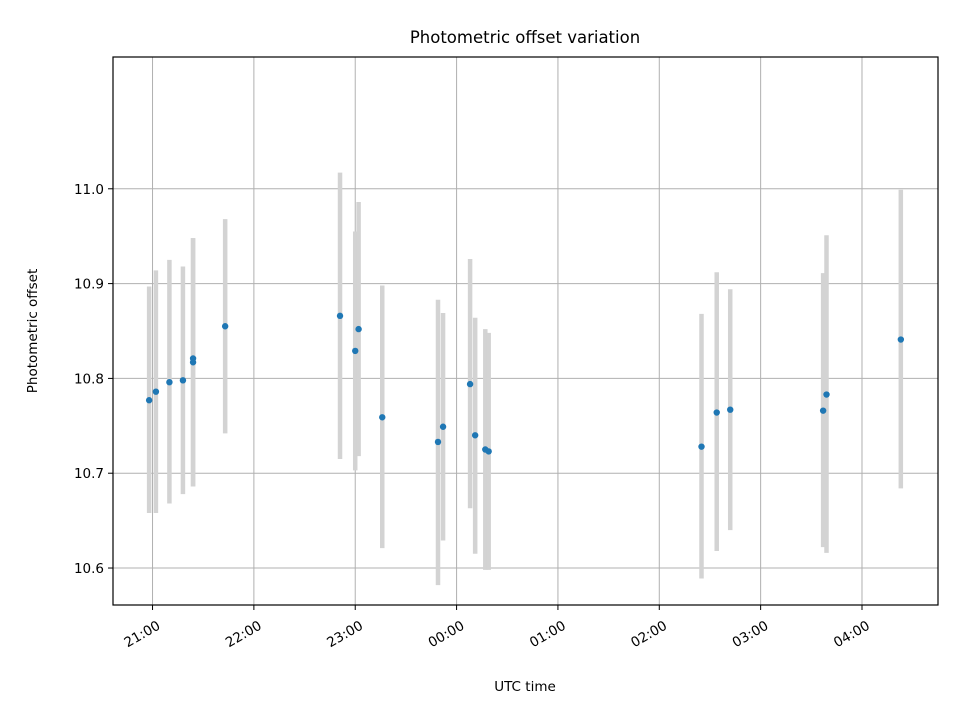  I want to click on y-axis-ticks: 10.6 10.7 10.8 10.9 11.0, so click(93, 379).